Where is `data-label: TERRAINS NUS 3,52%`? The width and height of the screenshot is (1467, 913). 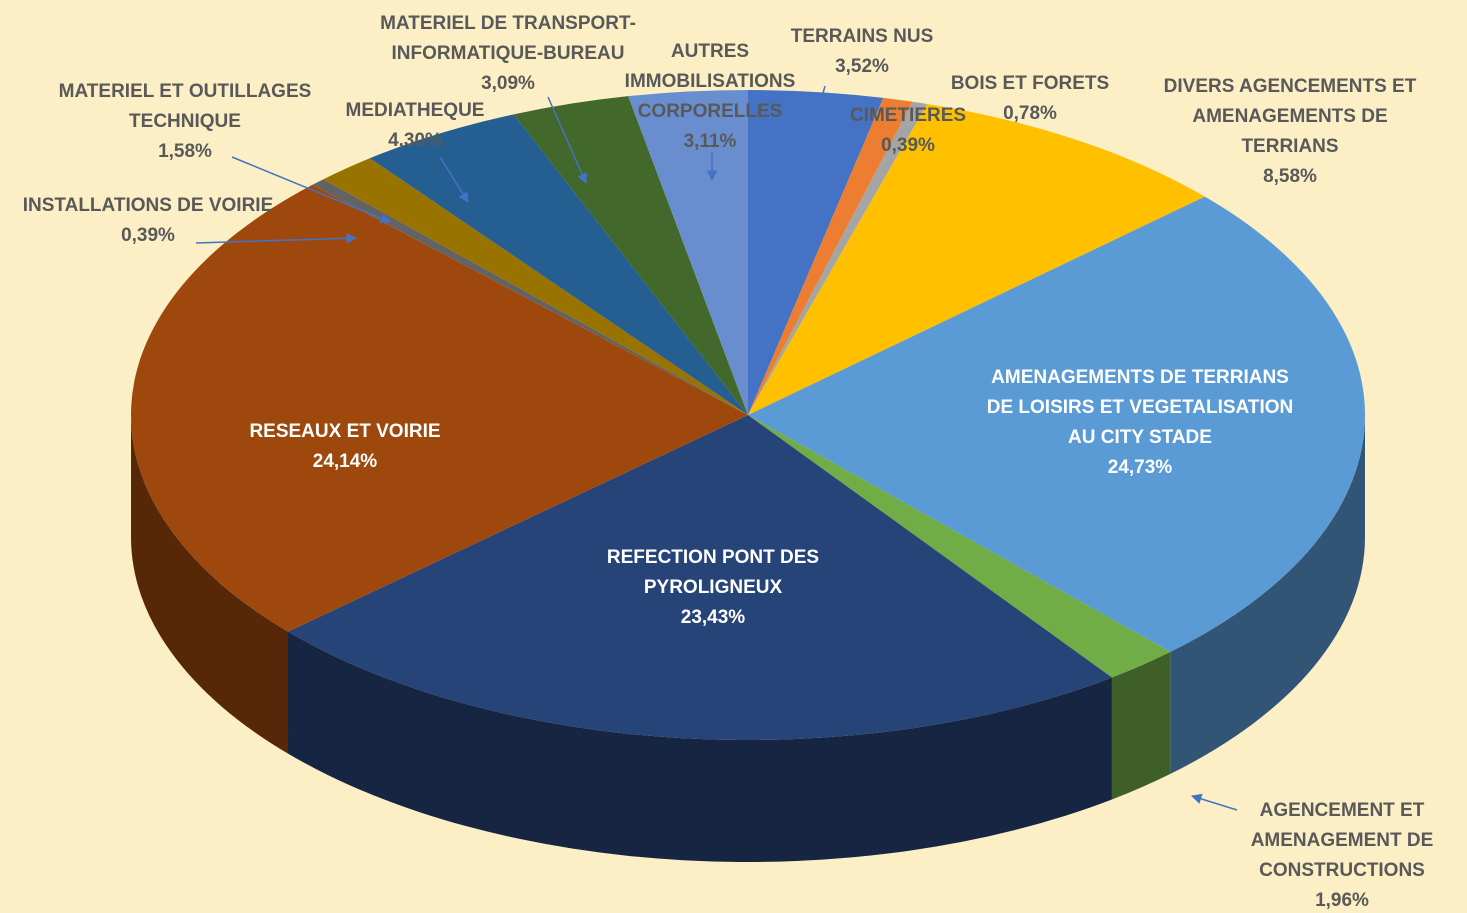 data-label: TERRAINS NUS 3,52% is located at coordinates (862, 52).